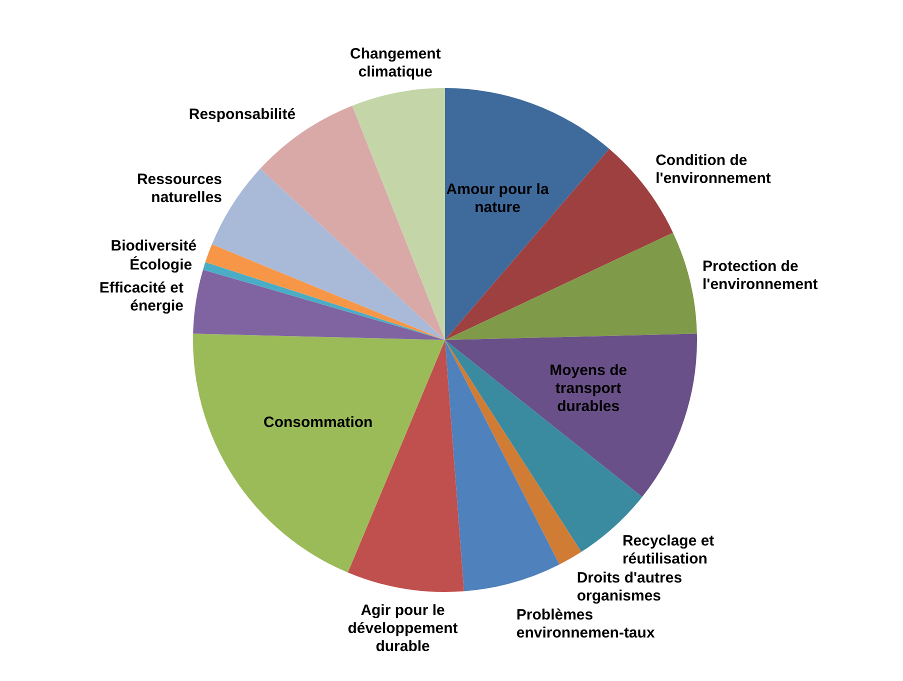  I want to click on slice-label: Efficacité et énergie, so click(141, 297).